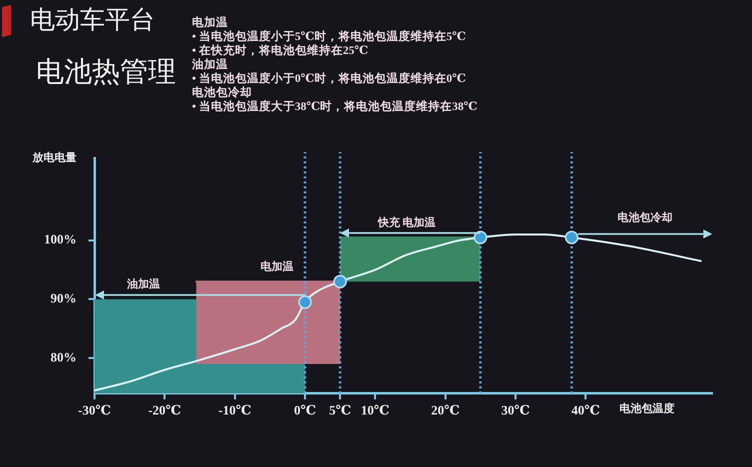  What do you see at coordinates (281, 51) in the screenshot?
I see `text: • 在快充时，将电池包维持在25℃` at bounding box center [281, 51].